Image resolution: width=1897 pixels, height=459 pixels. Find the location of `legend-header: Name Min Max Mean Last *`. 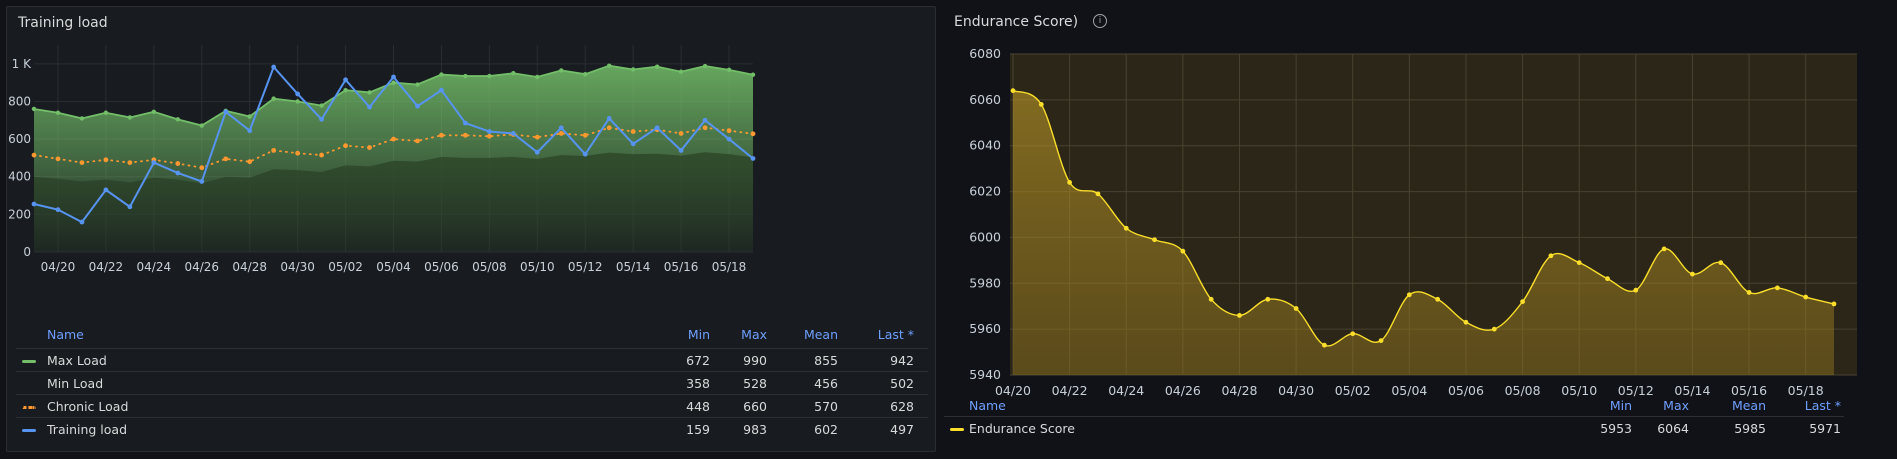

legend-header: Name Min Max Mean Last * is located at coordinates (1417, 406).